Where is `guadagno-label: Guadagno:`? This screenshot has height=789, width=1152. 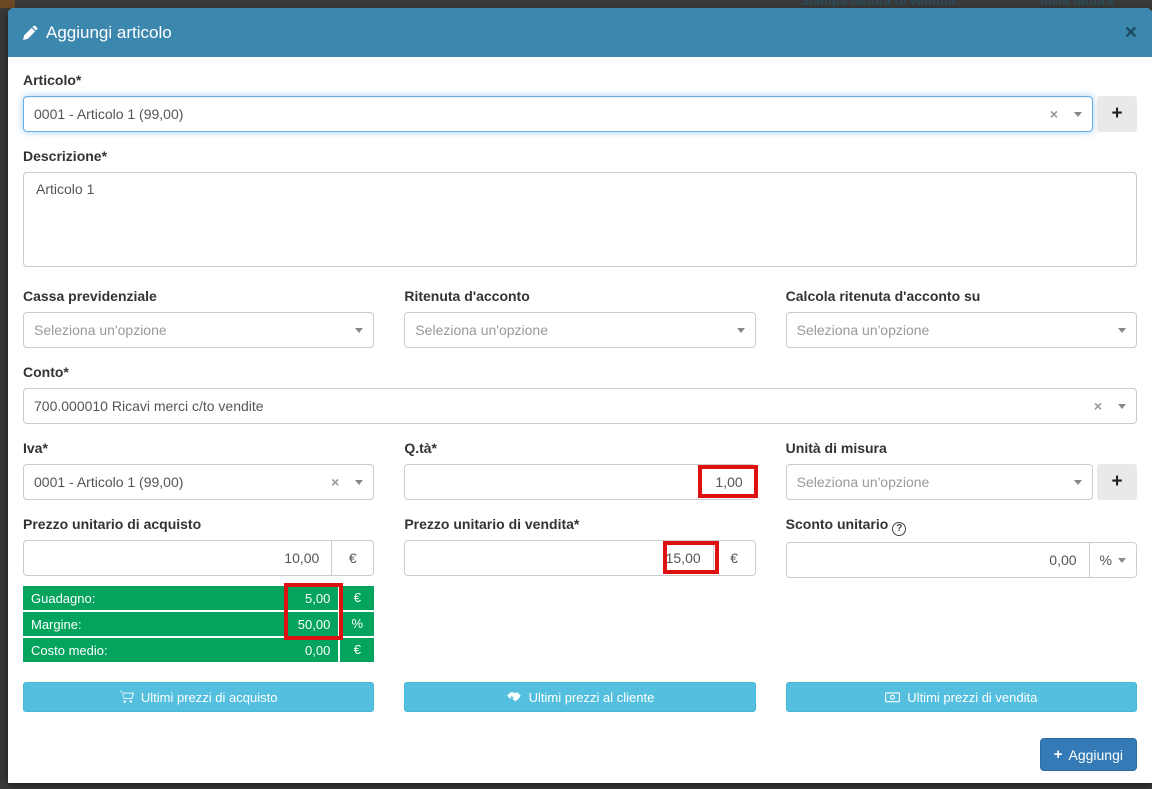
guadagno-label: Guadagno: is located at coordinates (63, 598).